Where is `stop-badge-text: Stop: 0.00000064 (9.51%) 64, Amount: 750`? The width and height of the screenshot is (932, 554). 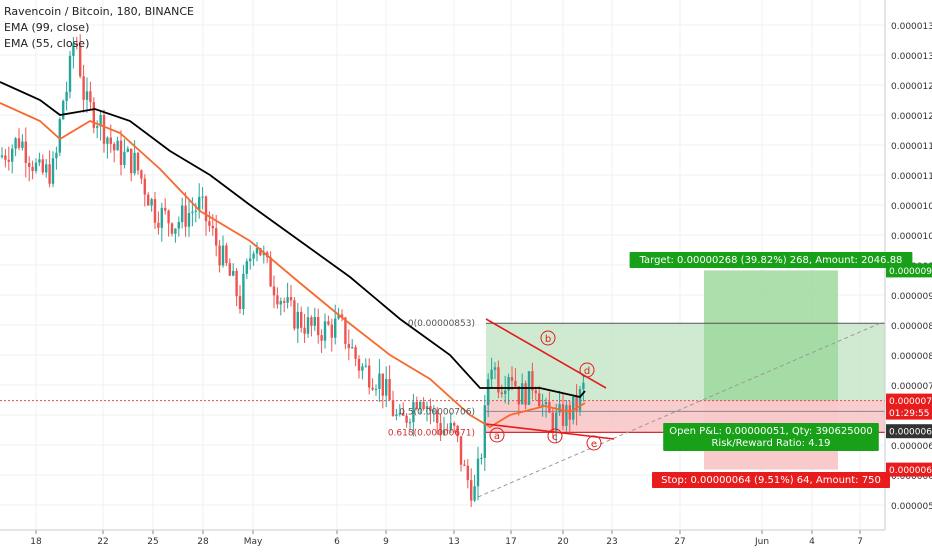
stop-badge-text: Stop: 0.00000064 (9.51%) 64, Amount: 750 is located at coordinates (771, 480).